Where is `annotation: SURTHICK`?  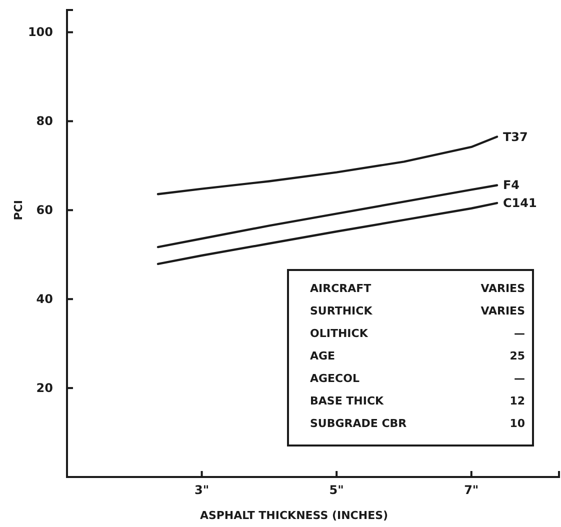
annotation: SURTHICK is located at coordinates (341, 311).